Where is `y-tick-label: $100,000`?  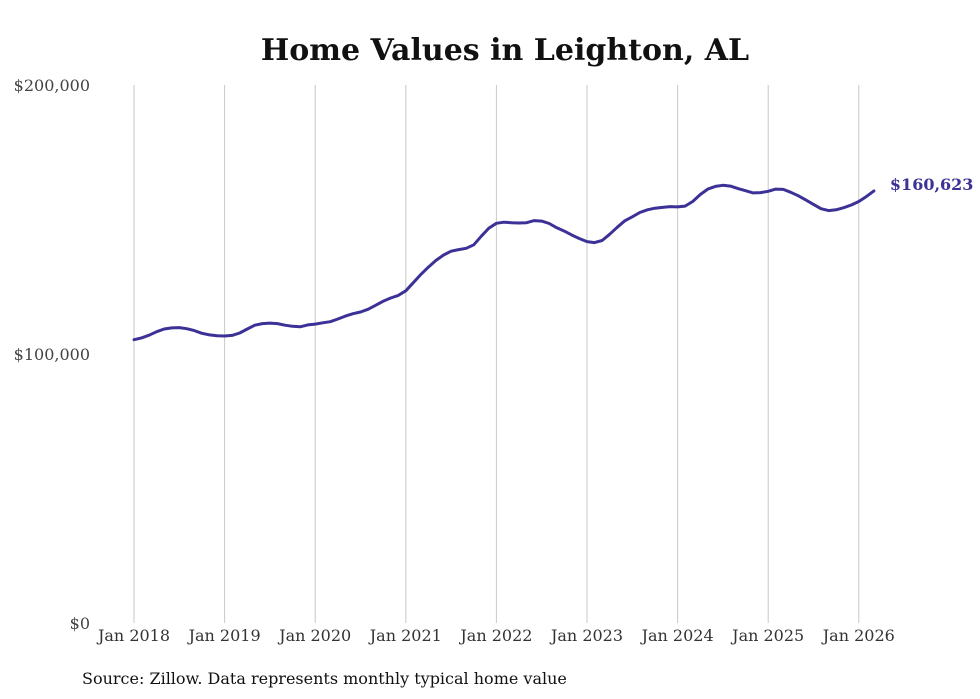
y-tick-label: $100,000 is located at coordinates (52, 354).